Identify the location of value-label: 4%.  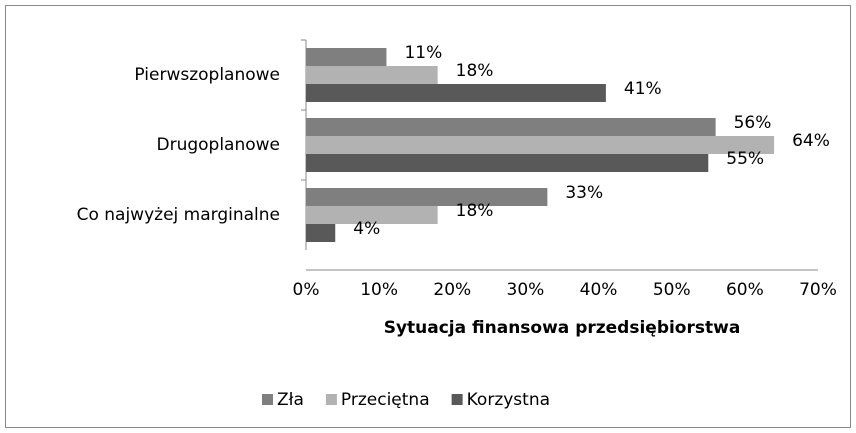
(366, 229).